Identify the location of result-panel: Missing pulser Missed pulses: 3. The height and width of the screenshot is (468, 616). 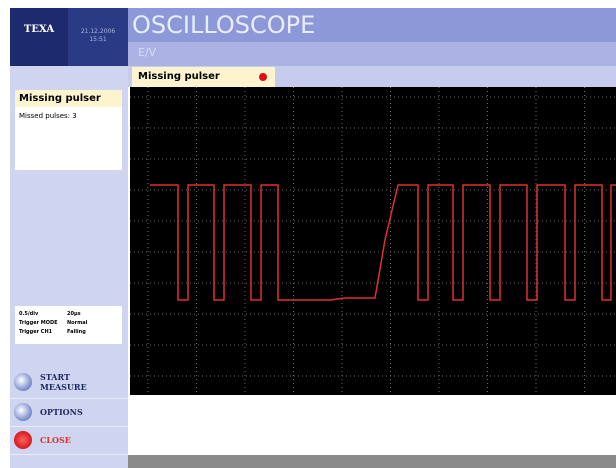
(68, 130).